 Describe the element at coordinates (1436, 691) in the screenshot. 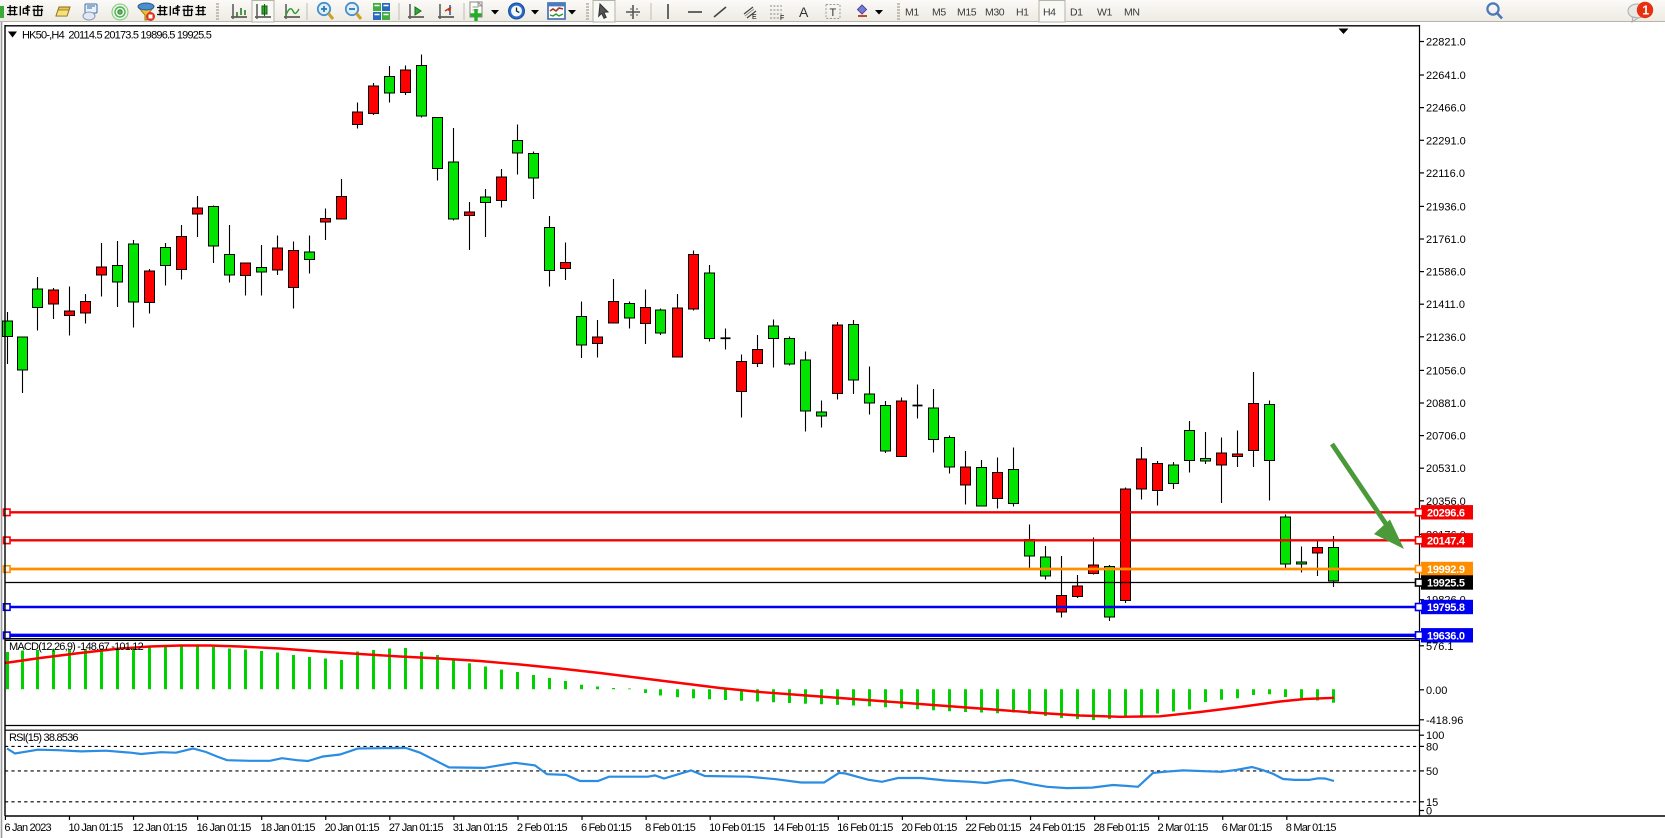

I see `svg-text: 0.00` at that location.